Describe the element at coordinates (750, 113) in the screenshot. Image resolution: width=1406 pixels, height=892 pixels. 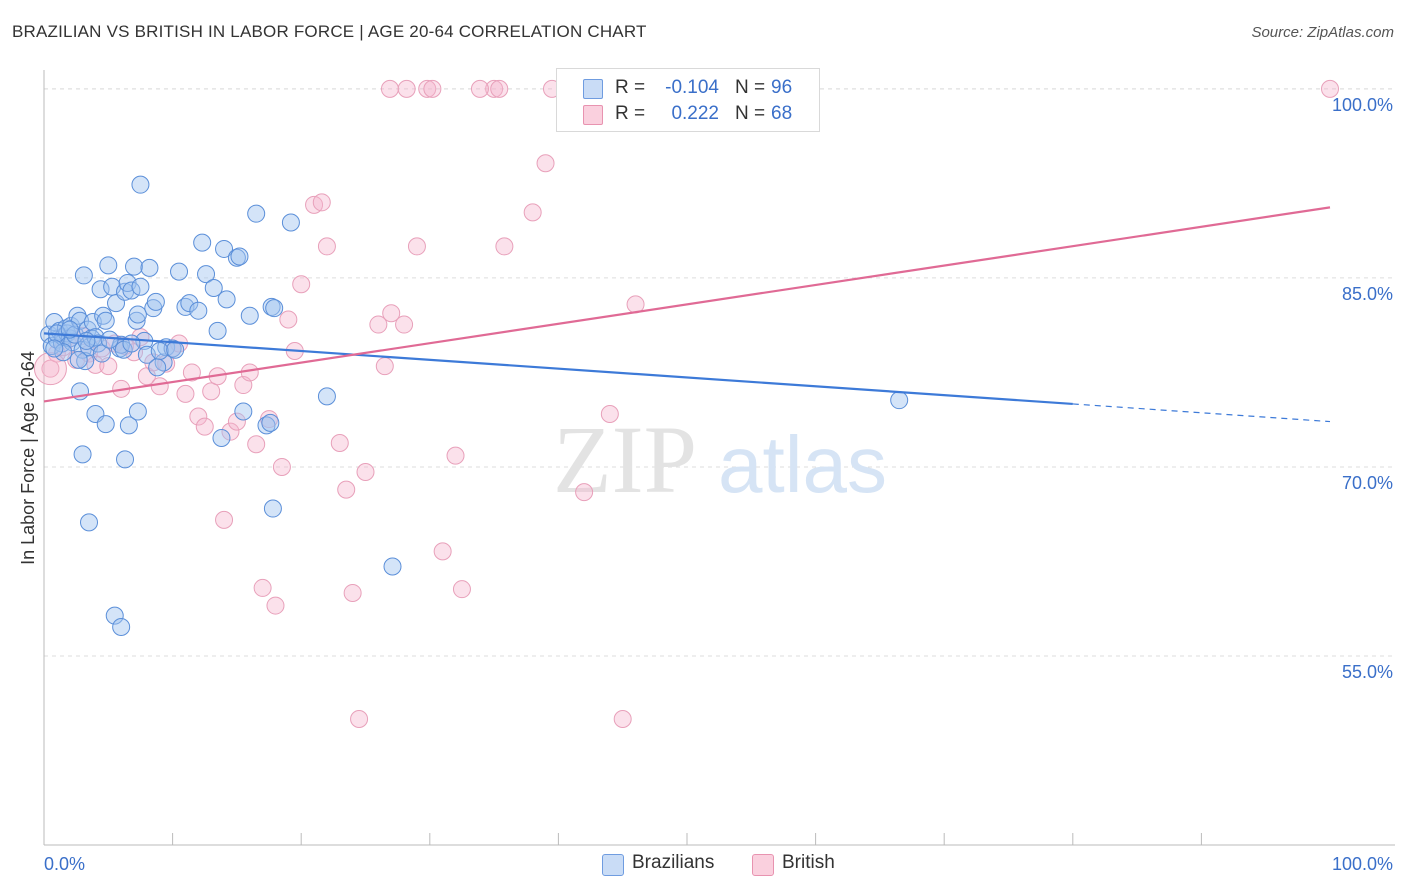
I see `legend-n-label: N =` at that location.